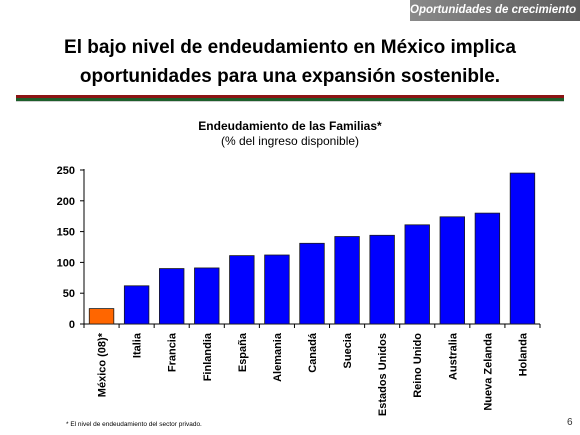 The image size is (580, 435). Describe the element at coordinates (290, 126) in the screenshot. I see `chart-title: Endeudamiento de las Familias*` at that location.